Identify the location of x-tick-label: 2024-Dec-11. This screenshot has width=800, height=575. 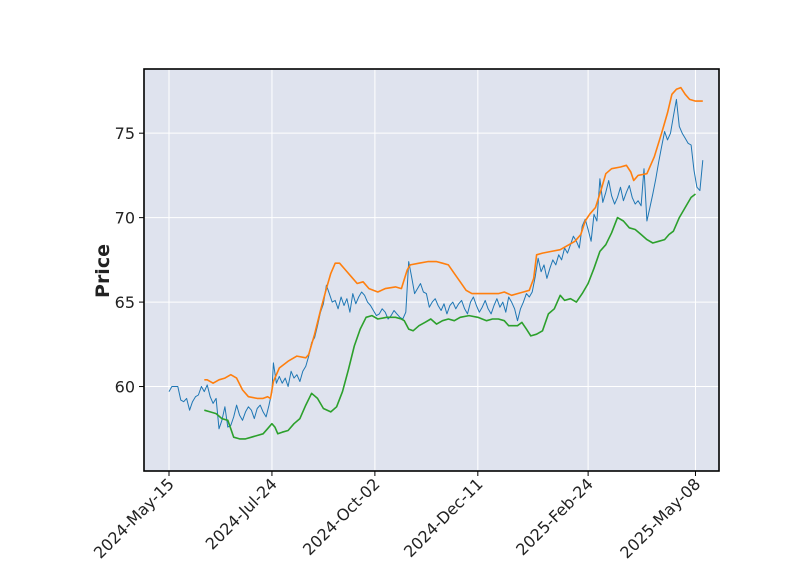
(443, 517).